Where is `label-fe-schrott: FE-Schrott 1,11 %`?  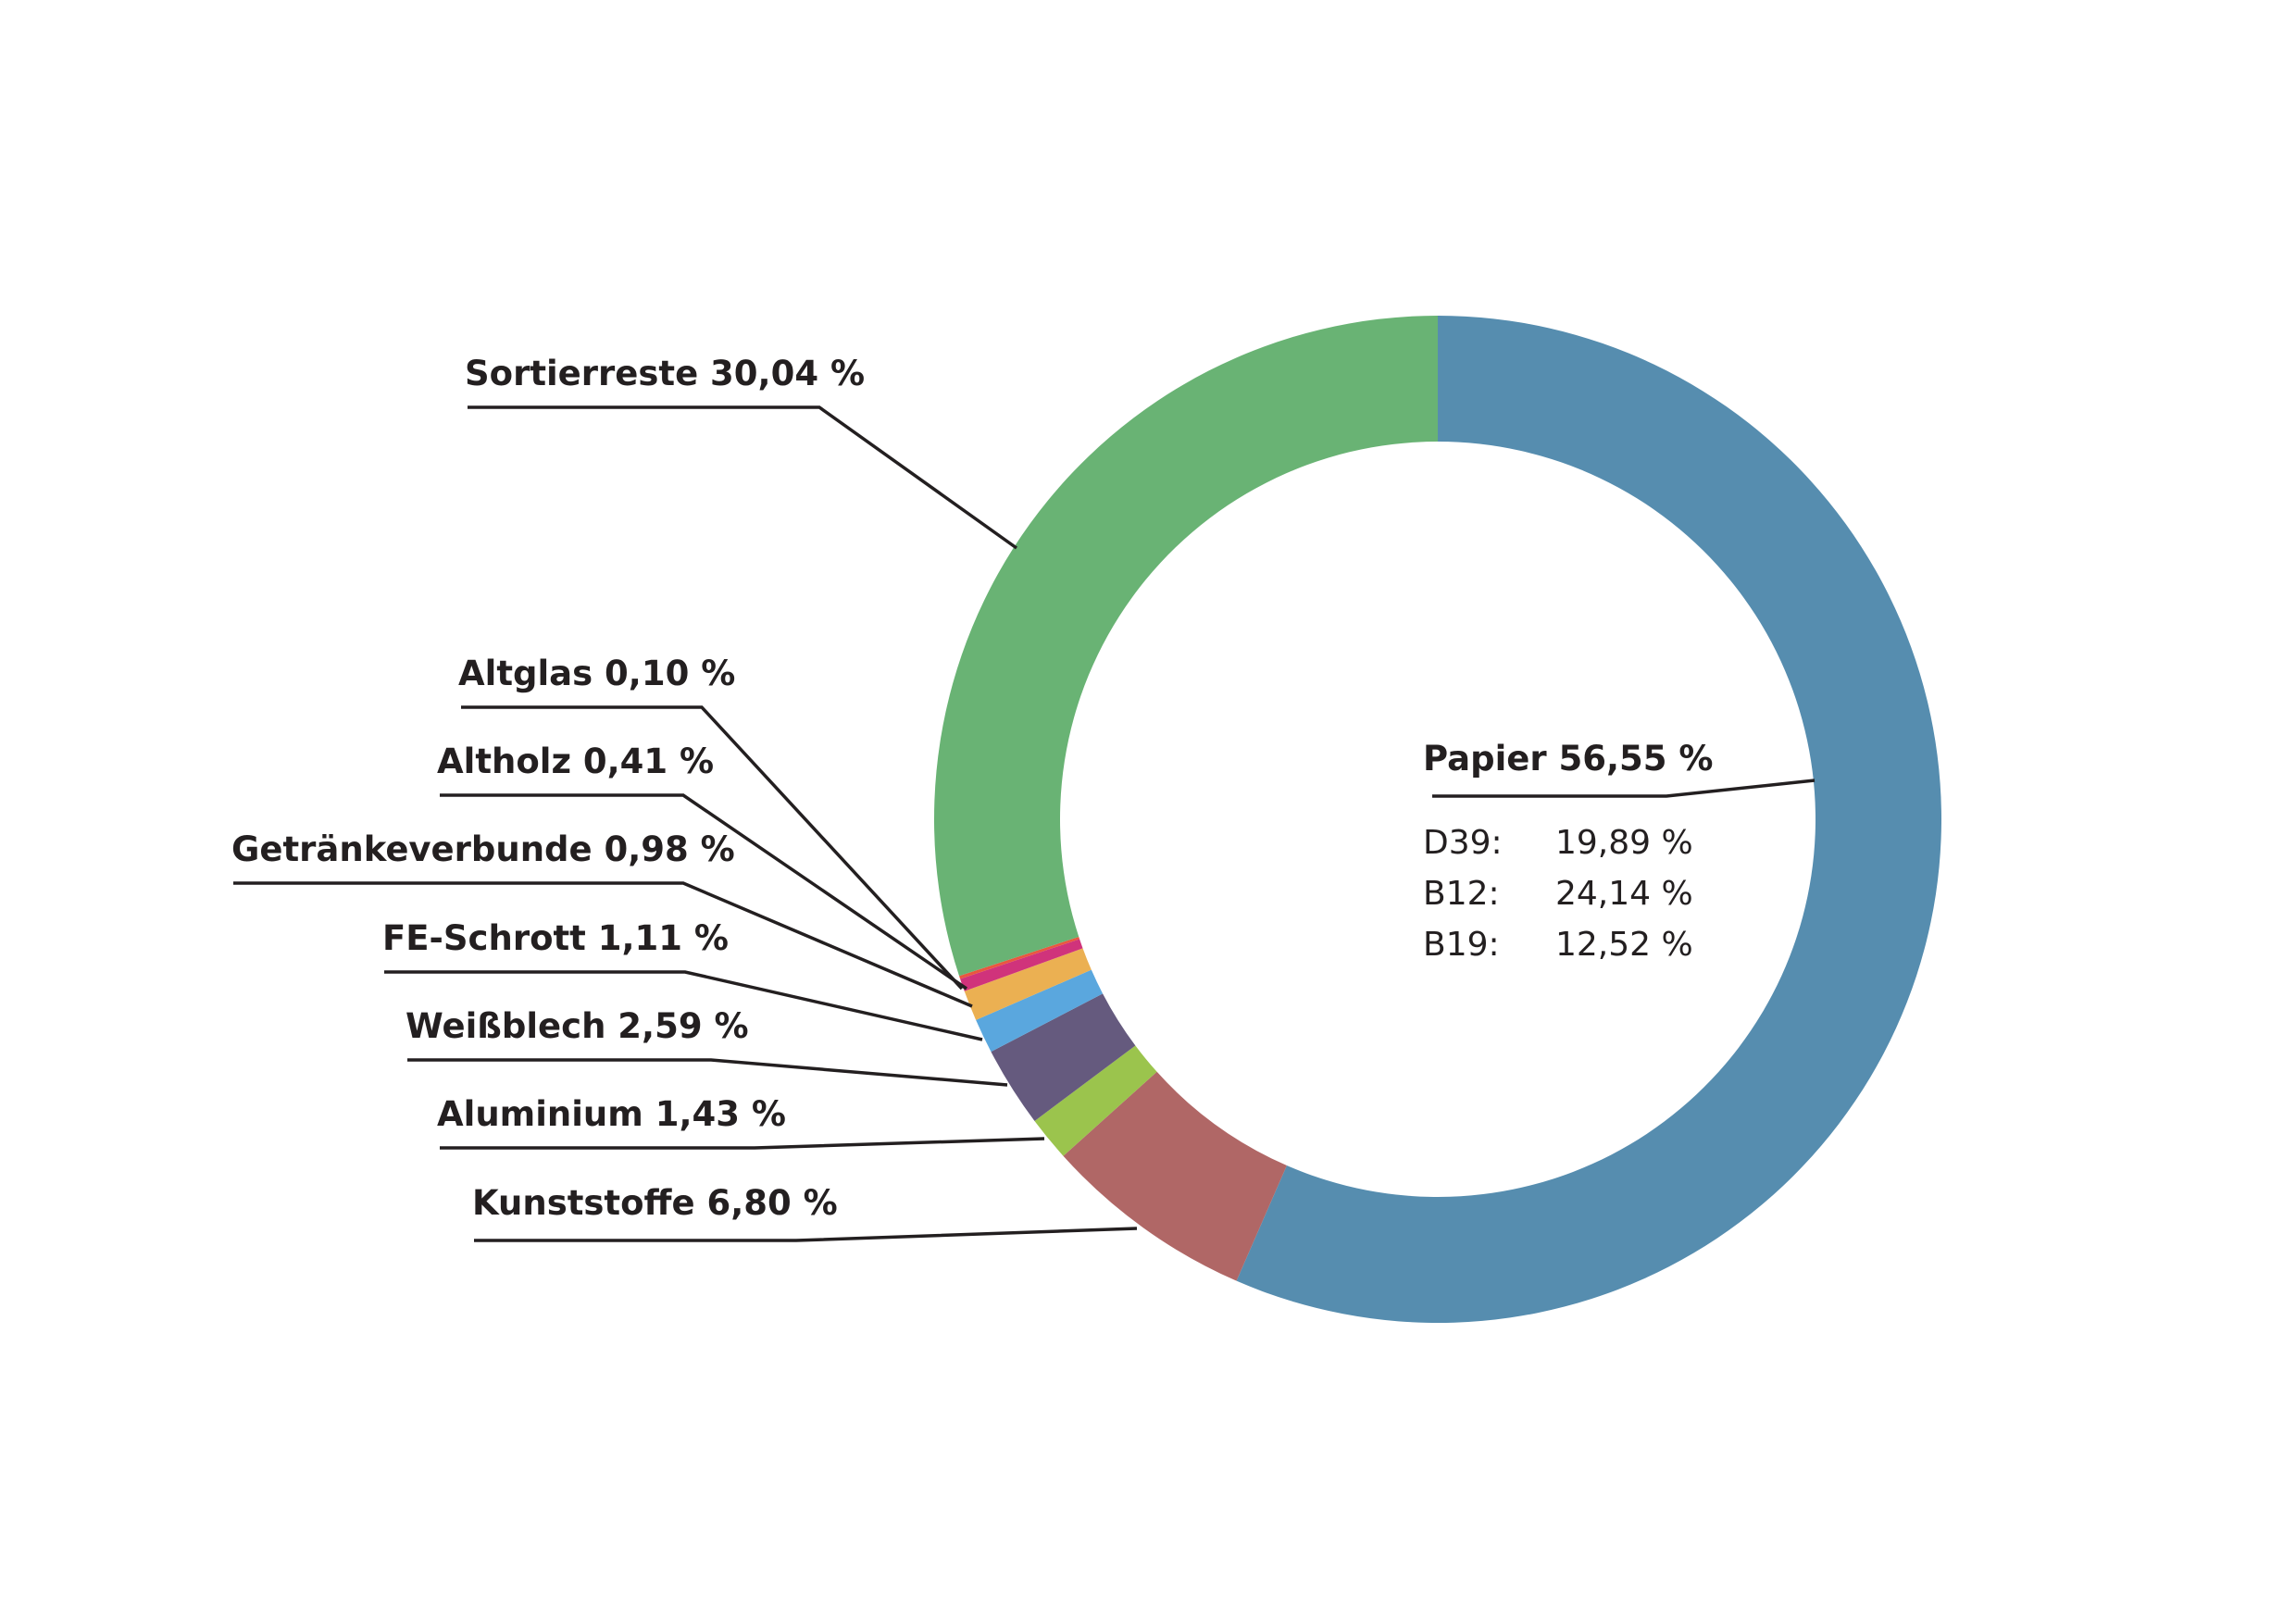 label-fe-schrott: FE-Schrott 1,11 % is located at coordinates (555, 938).